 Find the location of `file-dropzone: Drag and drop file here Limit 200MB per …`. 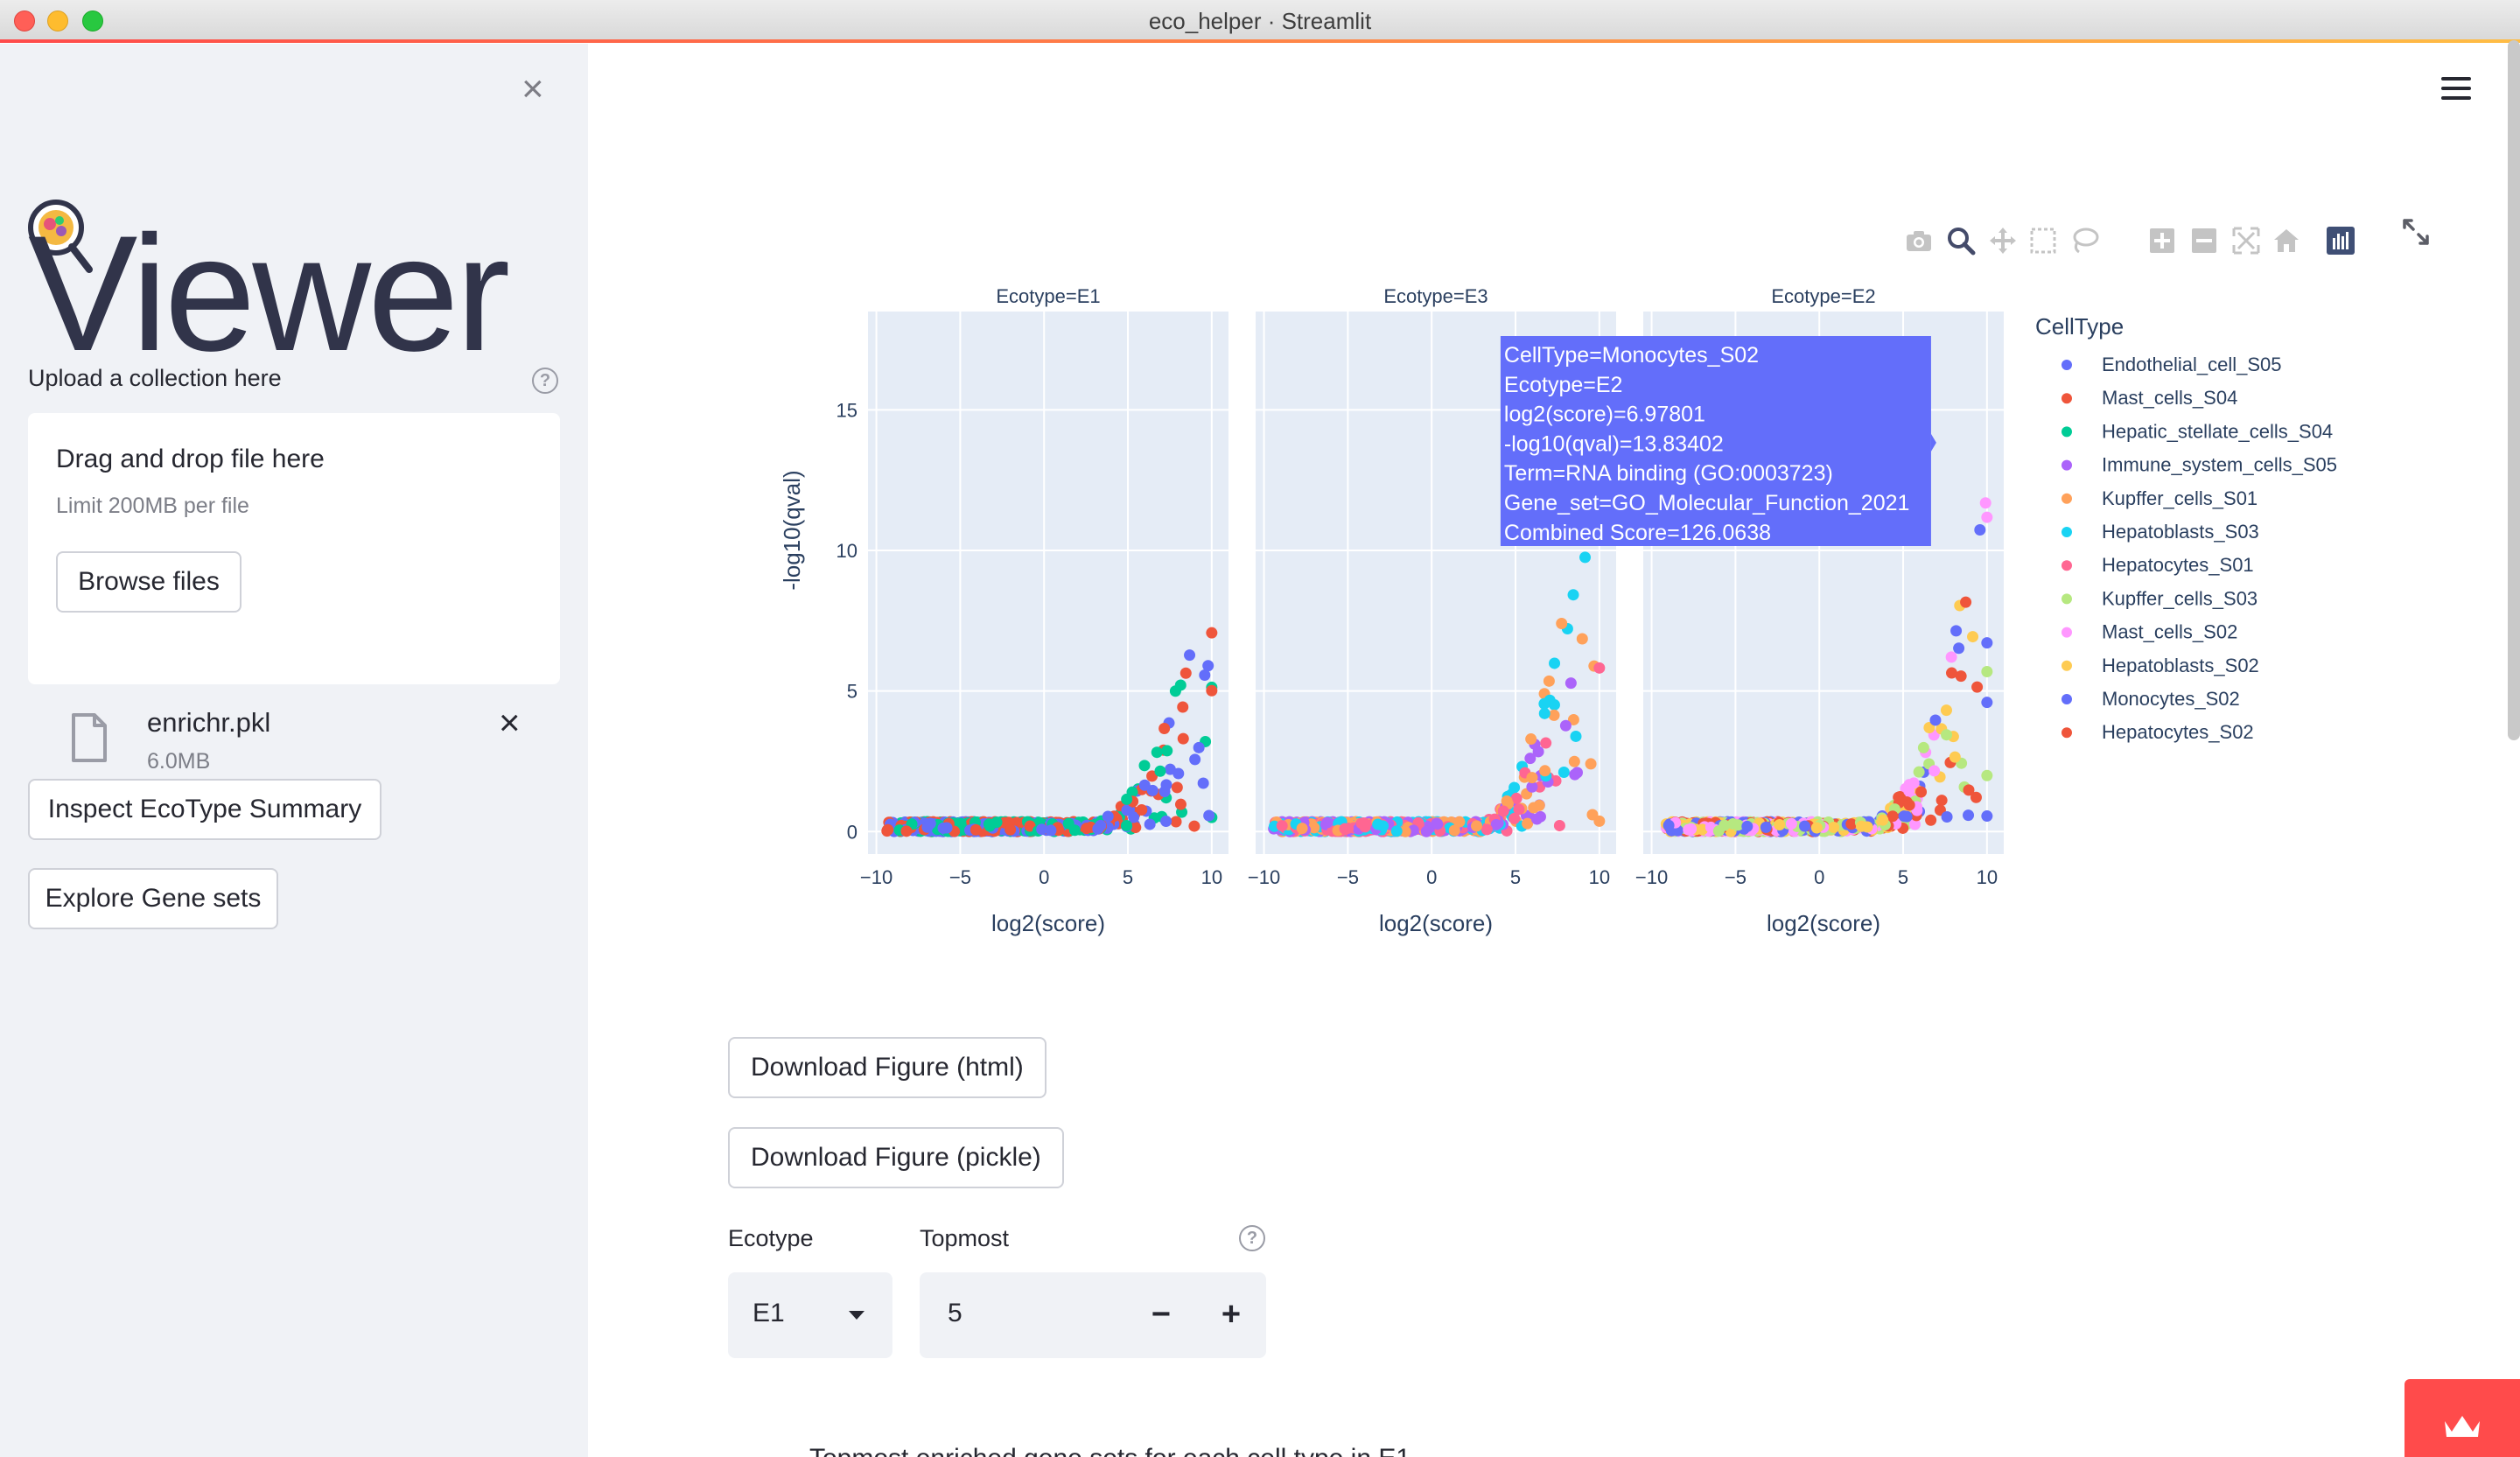

file-dropzone: Drag and drop file here Limit 200MB per … is located at coordinates (294, 548).